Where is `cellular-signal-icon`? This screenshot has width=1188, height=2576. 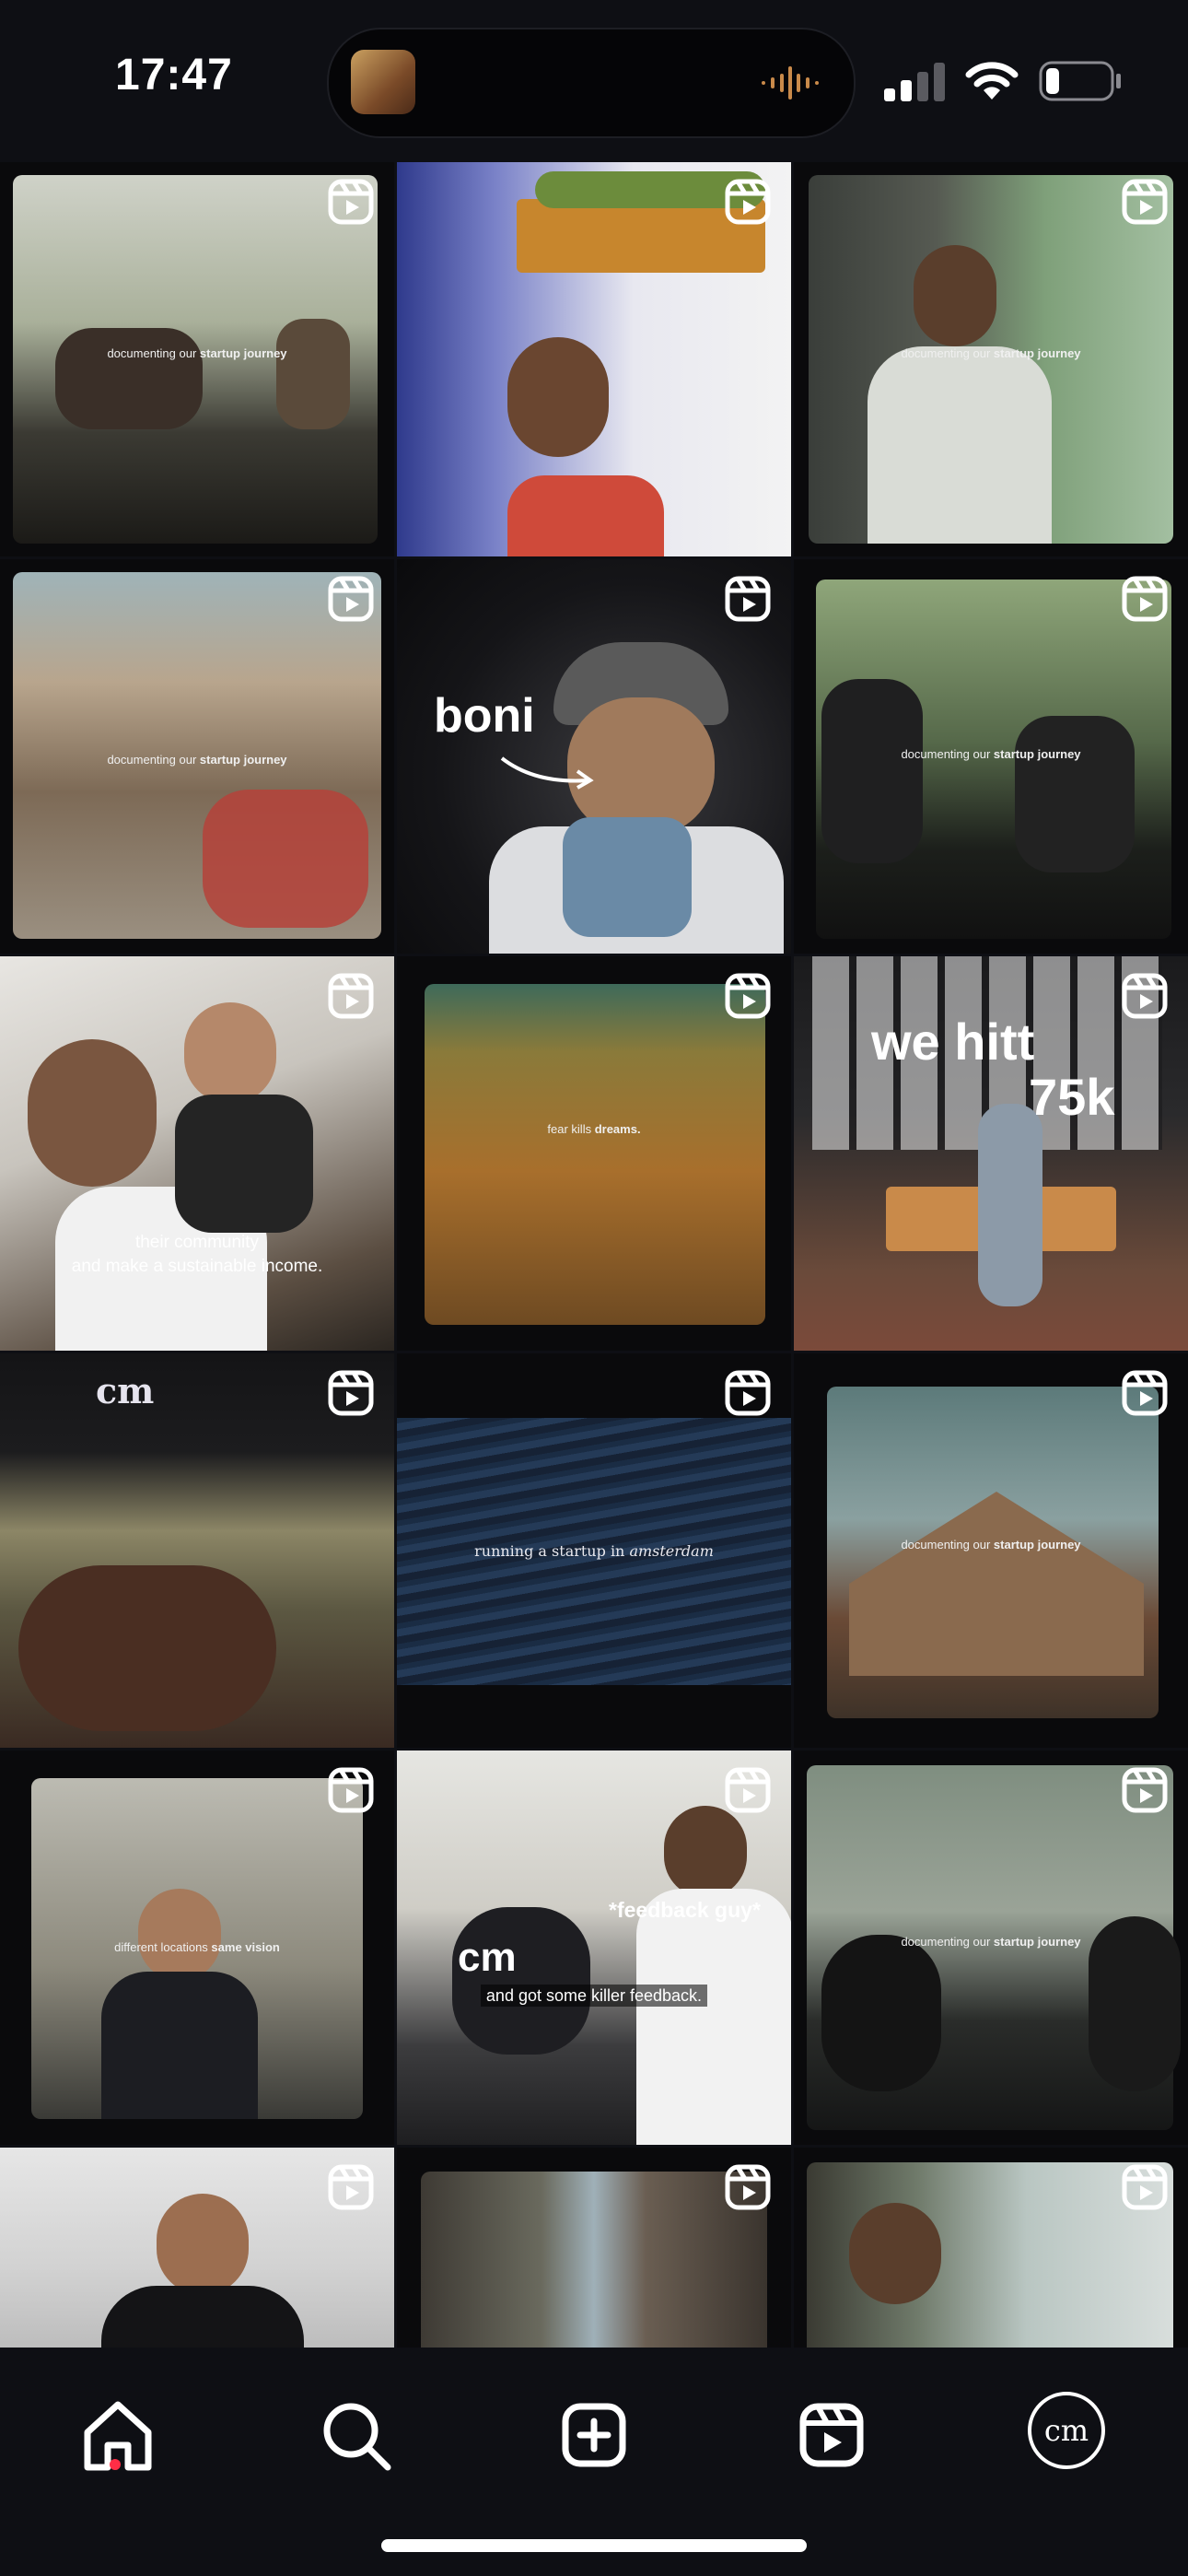 cellular-signal-icon is located at coordinates (914, 82).